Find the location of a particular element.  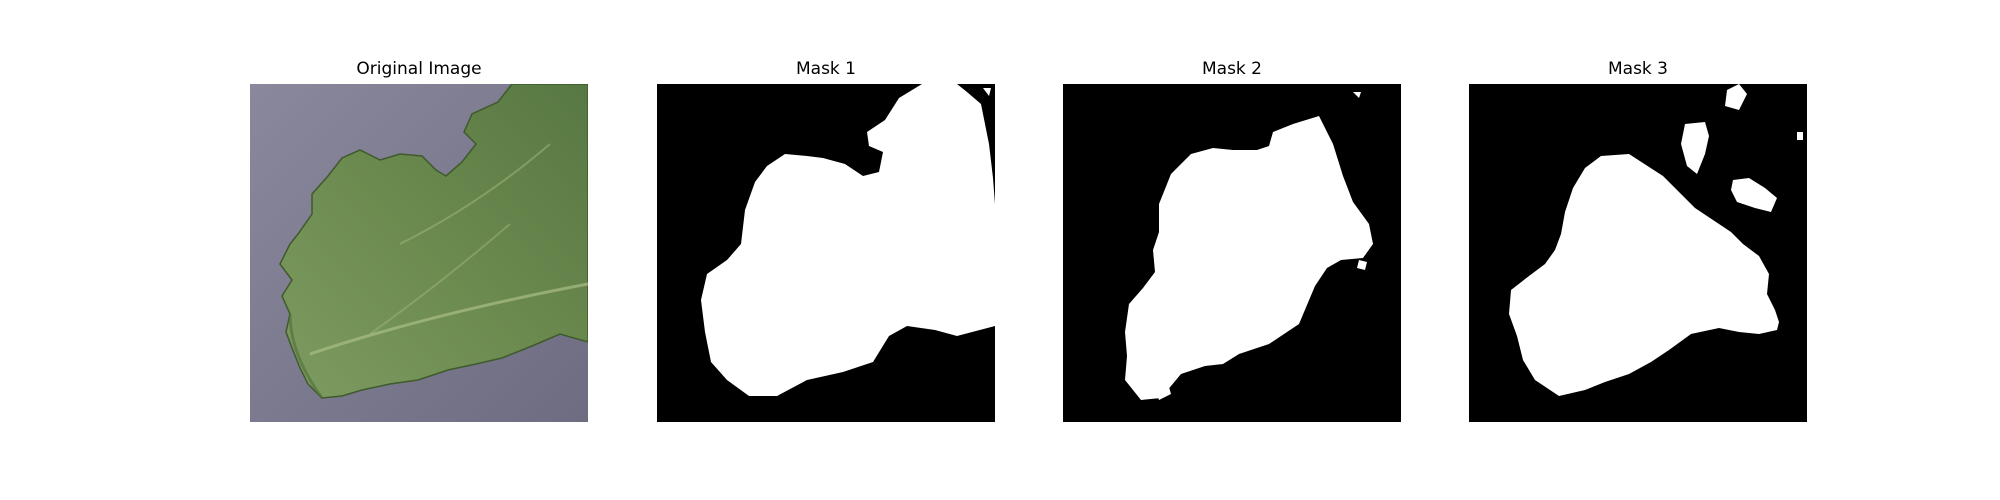

mask-speck is located at coordinates (987, 92).